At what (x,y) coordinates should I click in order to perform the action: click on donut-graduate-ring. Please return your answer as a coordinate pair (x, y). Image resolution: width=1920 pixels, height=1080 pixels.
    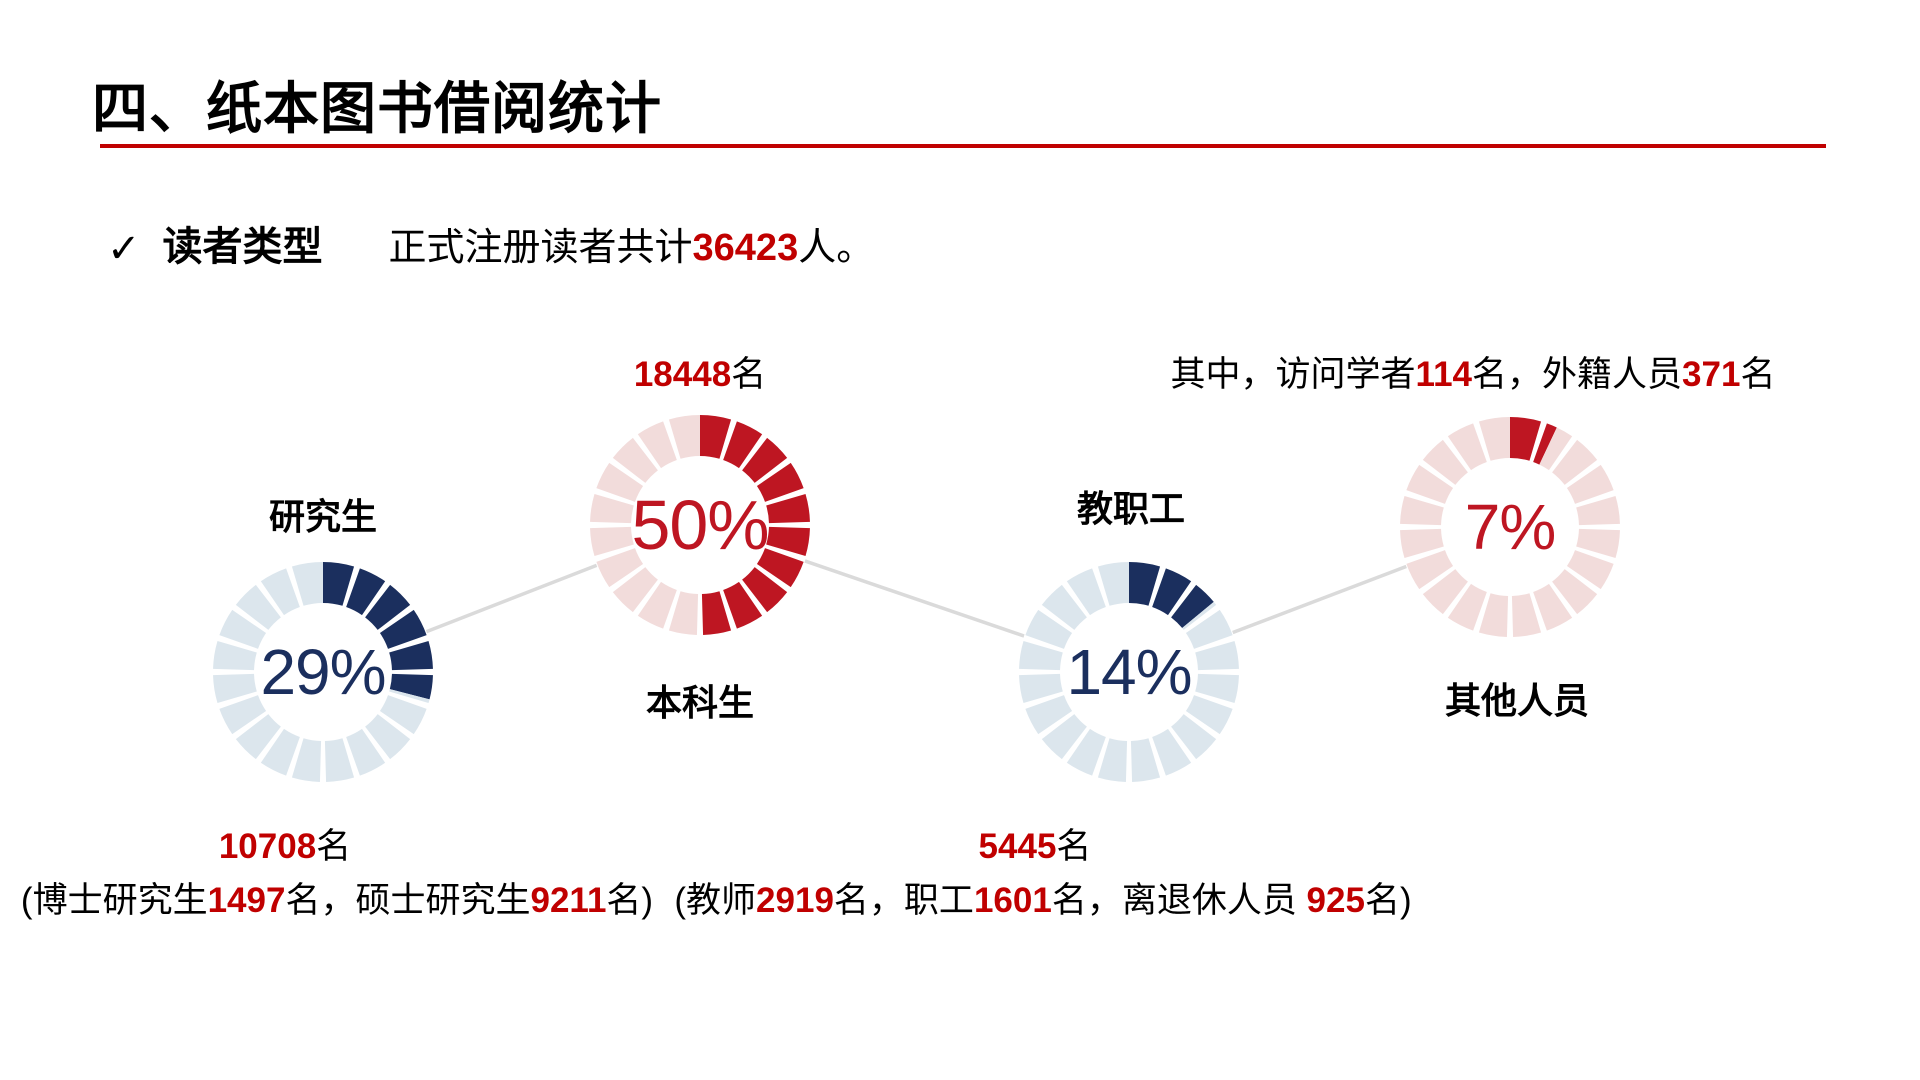
    Looking at the image, I should click on (323, 672).